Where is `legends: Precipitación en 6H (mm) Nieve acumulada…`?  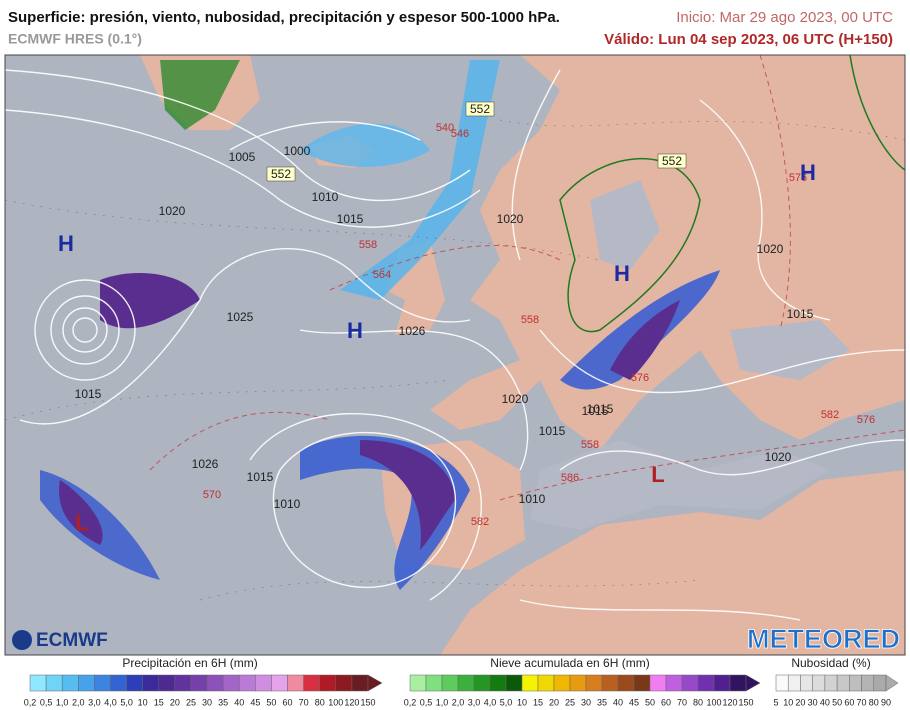
legends: Precipitación en 6H (mm) Nieve acumulada… is located at coordinates (496, 663).